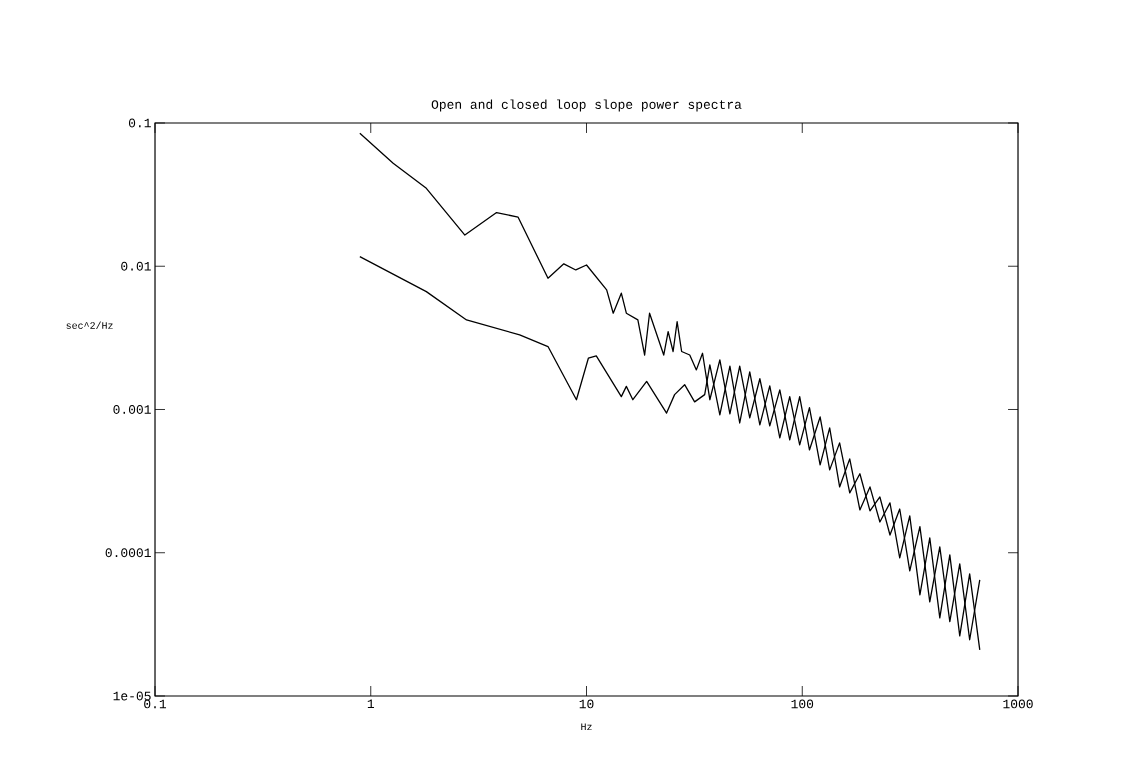 This screenshot has width=1146, height=759. Describe the element at coordinates (136, 266) in the screenshot. I see `y-tick-label: 0.01` at that location.